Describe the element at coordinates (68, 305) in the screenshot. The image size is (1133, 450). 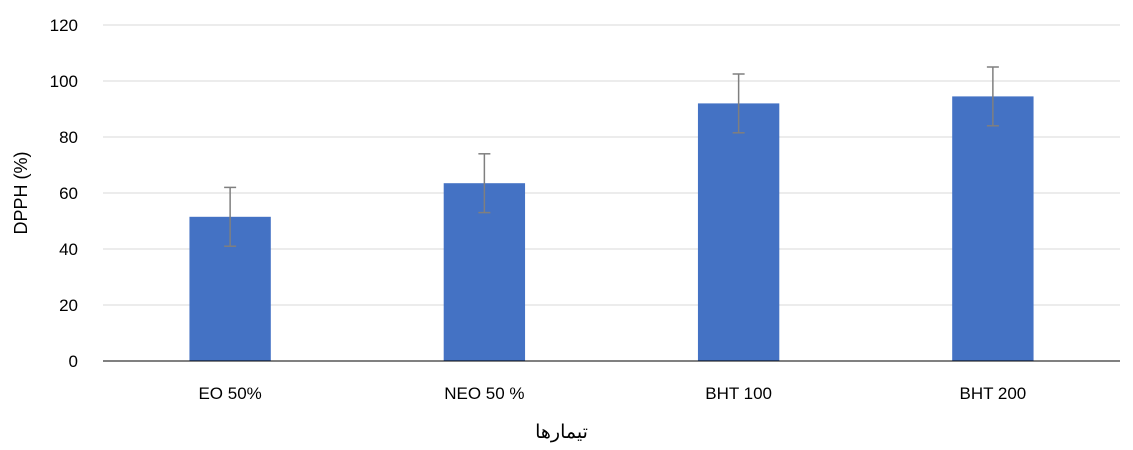
I see `y-tick-label: 20` at that location.